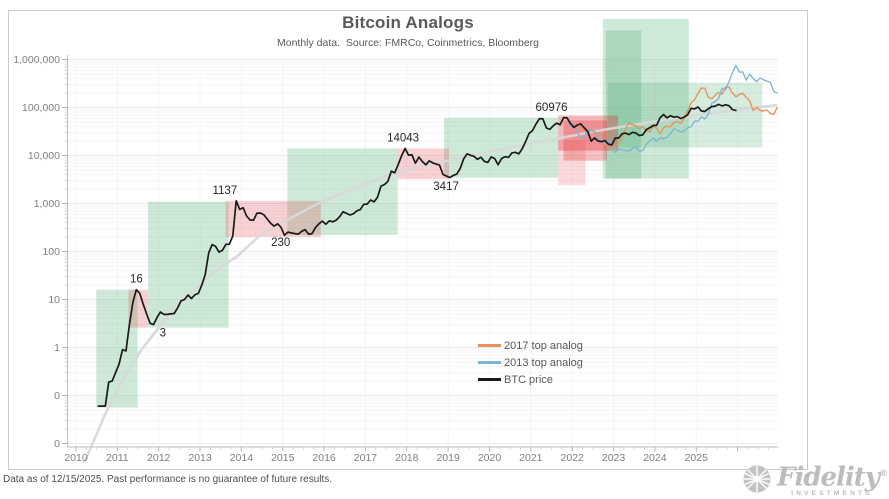 Image resolution: width=889 pixels, height=499 pixels. What do you see at coordinates (403, 138) in the screenshot?
I see `annotation-14043: 14043` at bounding box center [403, 138].